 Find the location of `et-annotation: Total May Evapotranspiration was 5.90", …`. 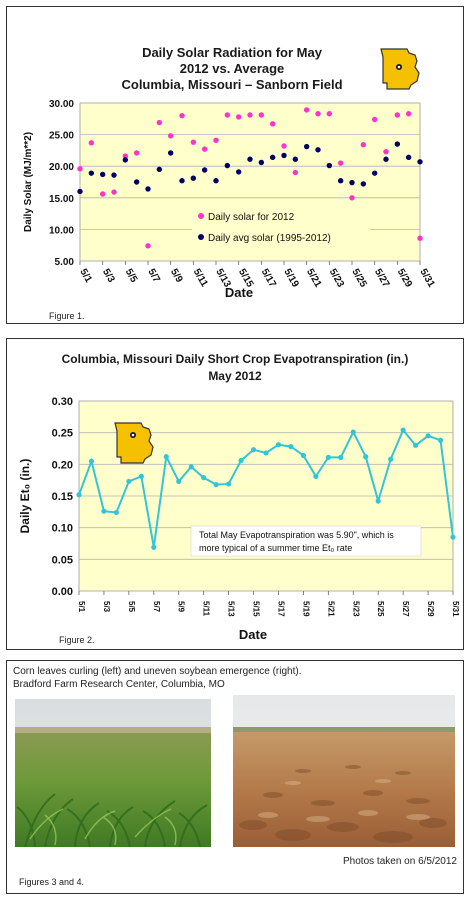

et-annotation: Total May Evapotranspiration was 5.90", … is located at coordinates (306, 541).